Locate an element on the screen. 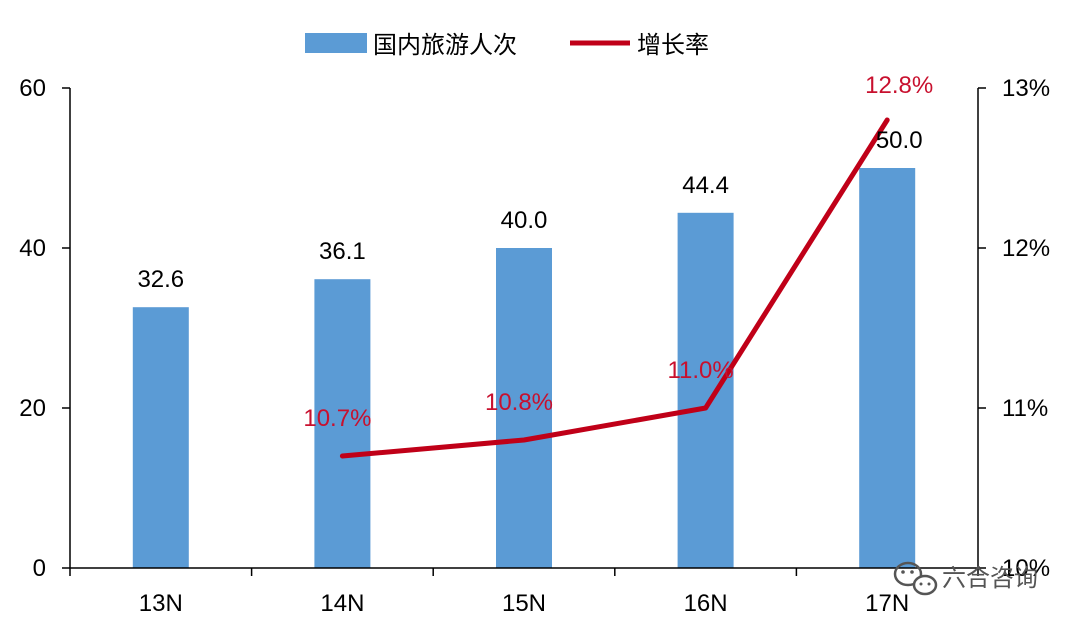 The height and width of the screenshot is (626, 1080). y-left-tick-label: 60 is located at coordinates (32, 88).